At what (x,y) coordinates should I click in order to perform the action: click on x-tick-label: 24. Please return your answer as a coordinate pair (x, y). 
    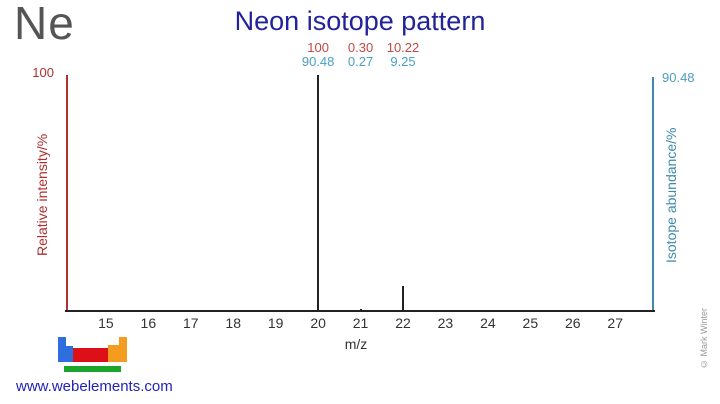
    Looking at the image, I should click on (488, 323).